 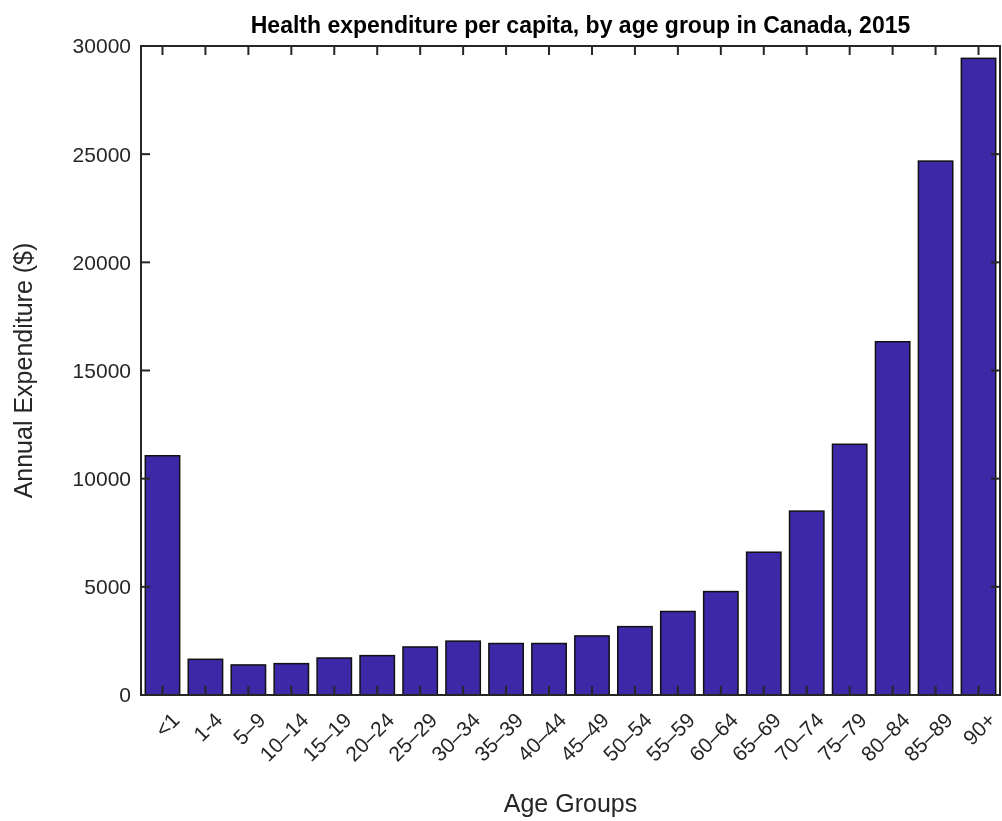 What do you see at coordinates (101, 154) in the screenshot?
I see `y-tick-label: 25000` at bounding box center [101, 154].